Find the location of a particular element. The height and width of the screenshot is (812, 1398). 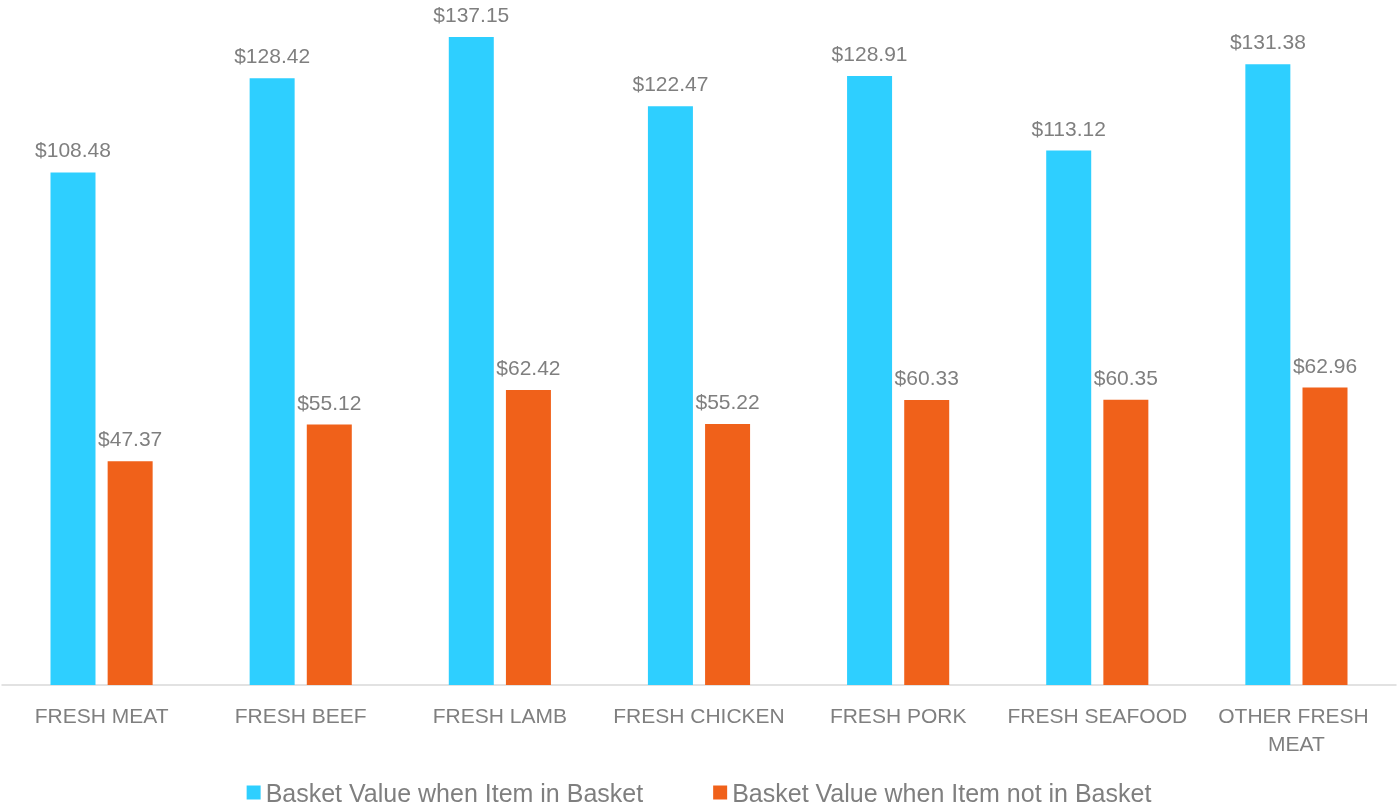

data-label: $60.35 is located at coordinates (1125, 377).